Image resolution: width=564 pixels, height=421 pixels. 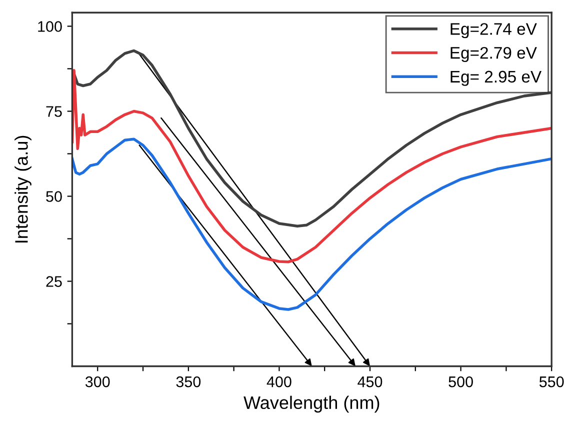 I want to click on y-tick-label: 75, so click(x=54, y=111).